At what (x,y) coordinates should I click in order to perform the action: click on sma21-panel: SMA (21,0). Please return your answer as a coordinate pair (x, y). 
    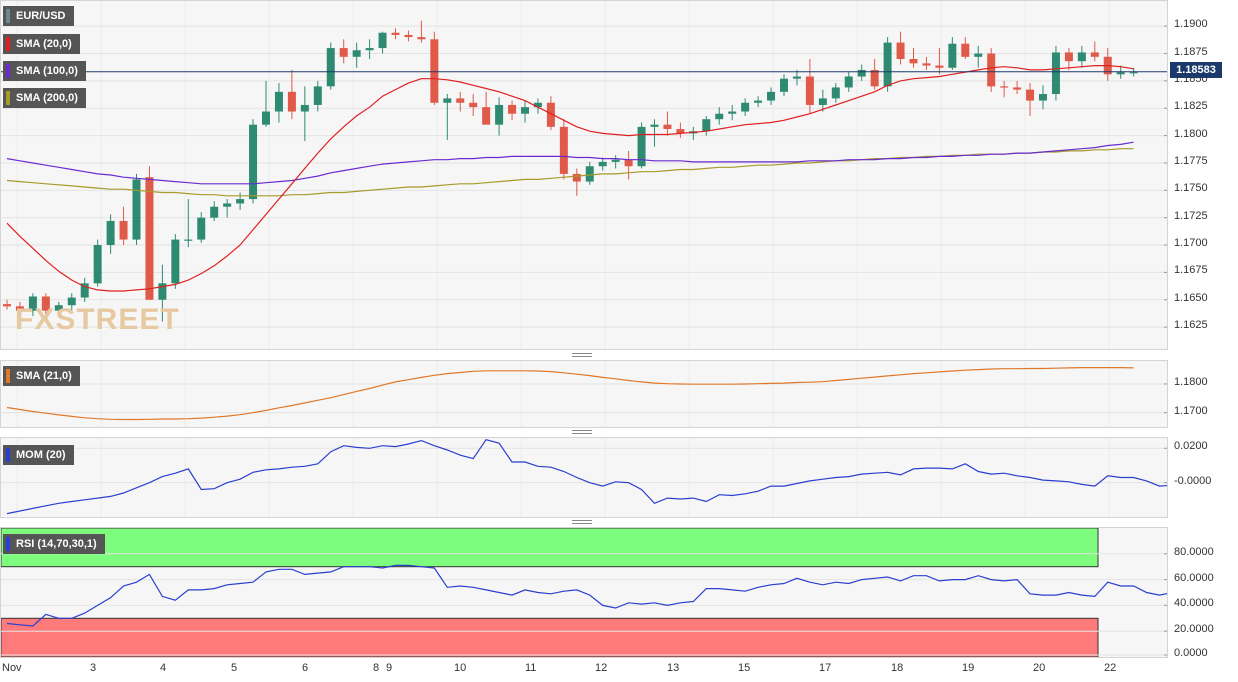
    Looking at the image, I should click on (584, 394).